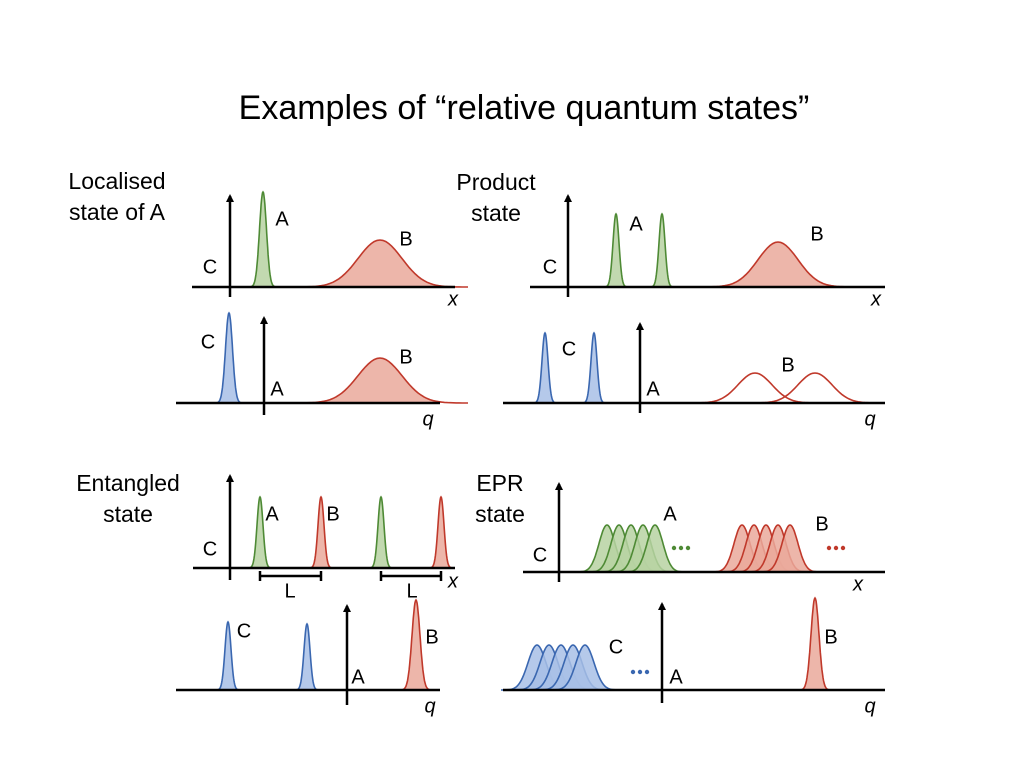 The width and height of the screenshot is (1024, 768). I want to click on slide-title: Examples of “relative quantum states”, so click(524, 108).